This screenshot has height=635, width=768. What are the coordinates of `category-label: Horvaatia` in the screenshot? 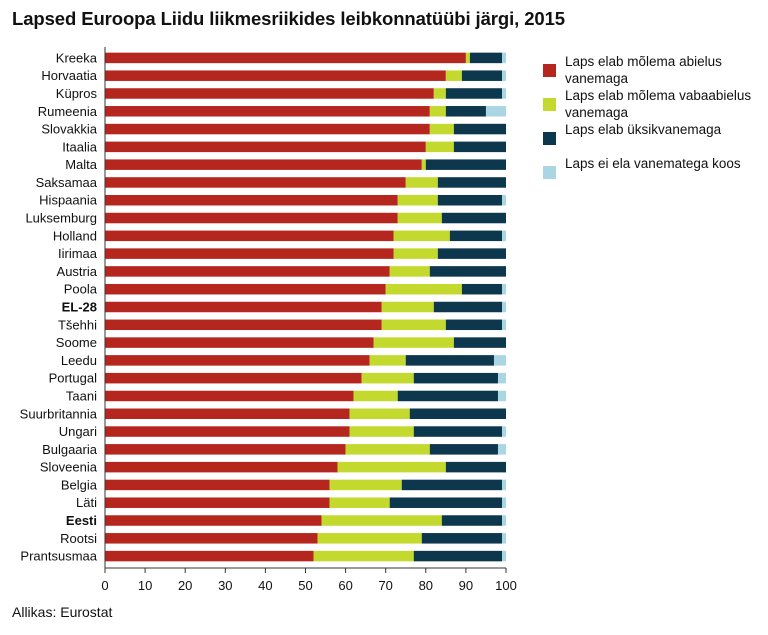 It's located at (69, 75).